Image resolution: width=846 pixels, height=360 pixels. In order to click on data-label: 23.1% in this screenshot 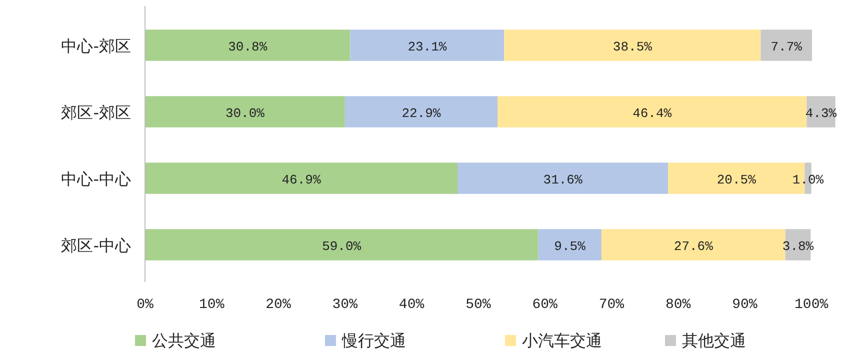, I will do `click(427, 46)`.